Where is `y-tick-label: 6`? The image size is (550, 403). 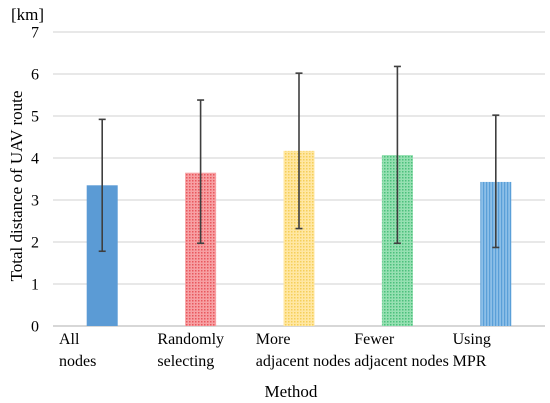
y-tick-label: 6 is located at coordinates (35, 75).